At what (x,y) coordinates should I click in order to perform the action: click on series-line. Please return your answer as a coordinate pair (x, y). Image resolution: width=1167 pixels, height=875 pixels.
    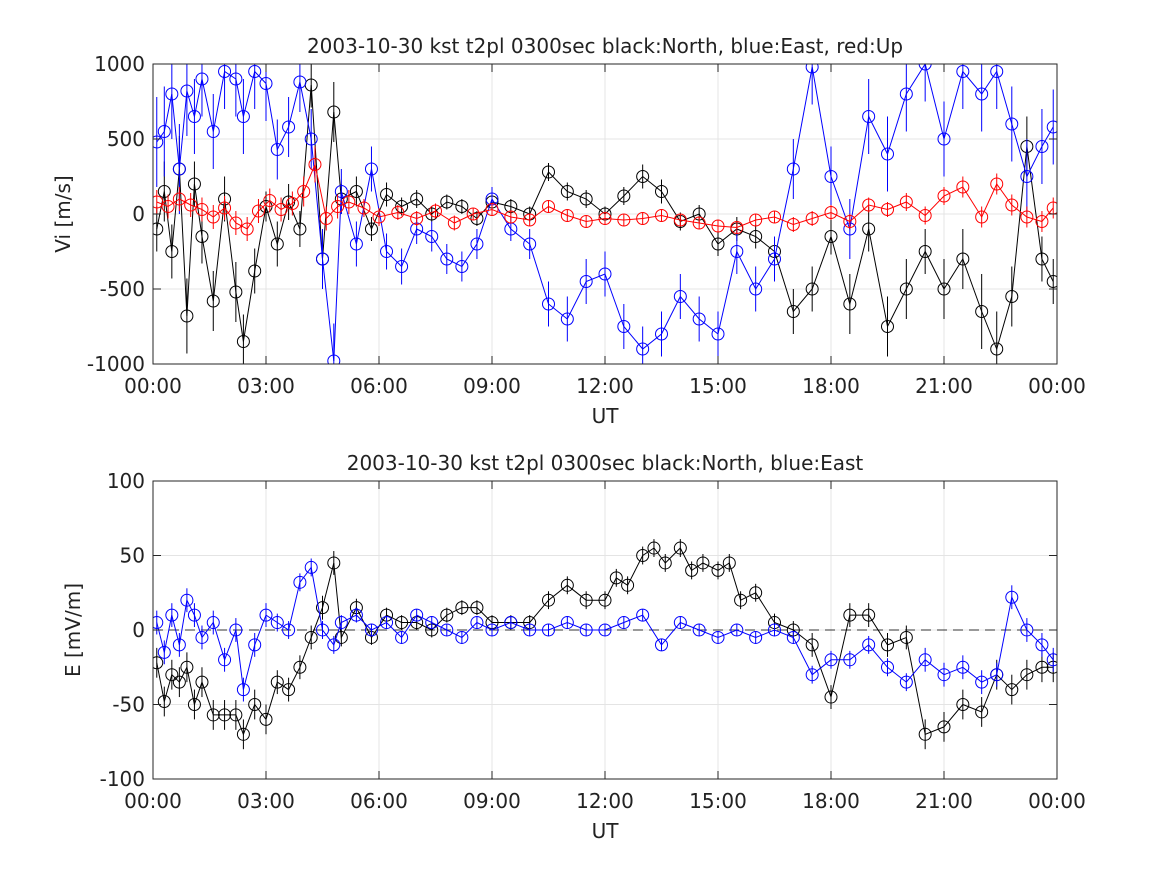
    Looking at the image, I should click on (605, 628).